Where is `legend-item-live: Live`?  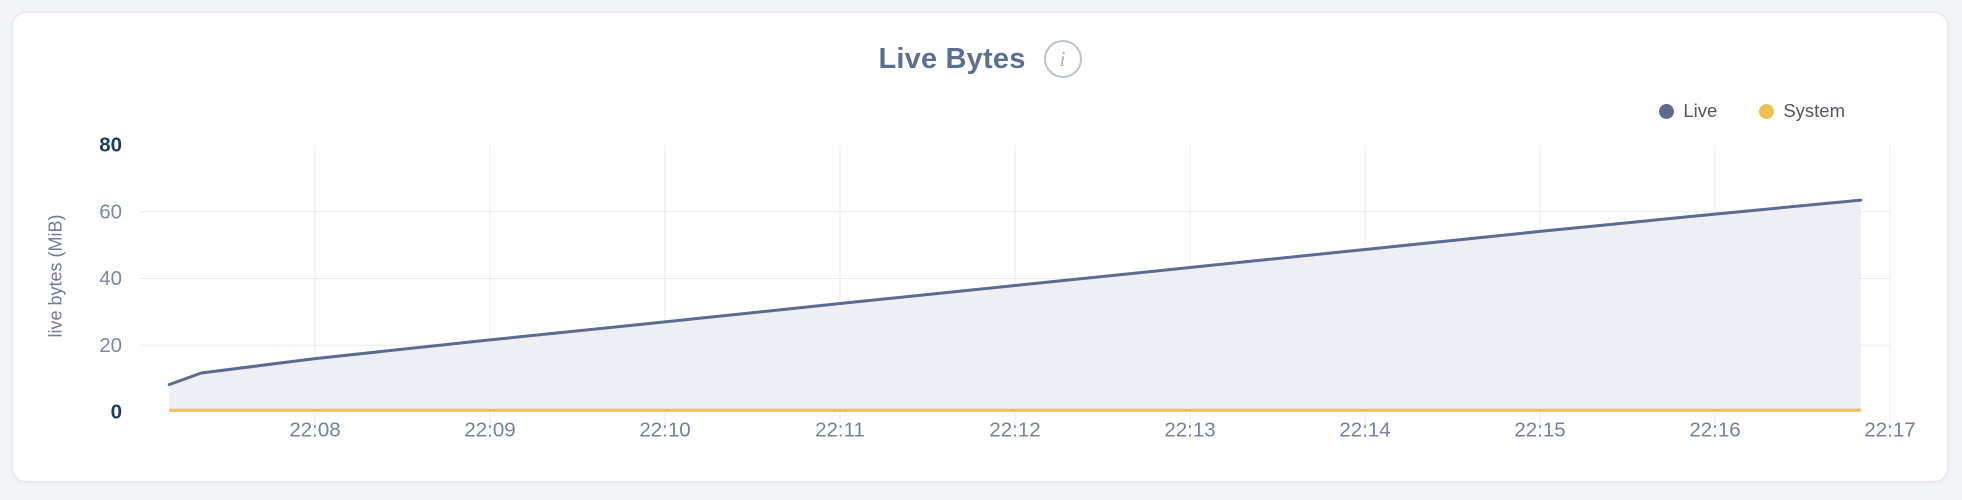 legend-item-live: Live is located at coordinates (1688, 111).